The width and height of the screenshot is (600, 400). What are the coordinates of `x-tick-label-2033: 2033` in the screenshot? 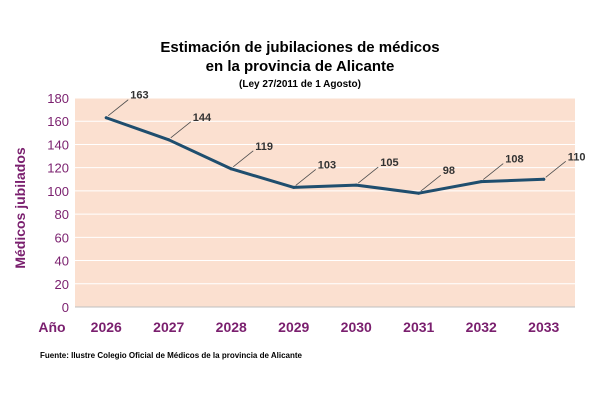 It's located at (543, 327).